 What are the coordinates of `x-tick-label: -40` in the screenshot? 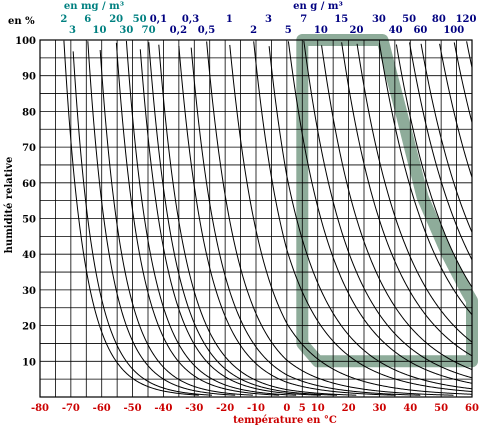 It's located at (163, 408).